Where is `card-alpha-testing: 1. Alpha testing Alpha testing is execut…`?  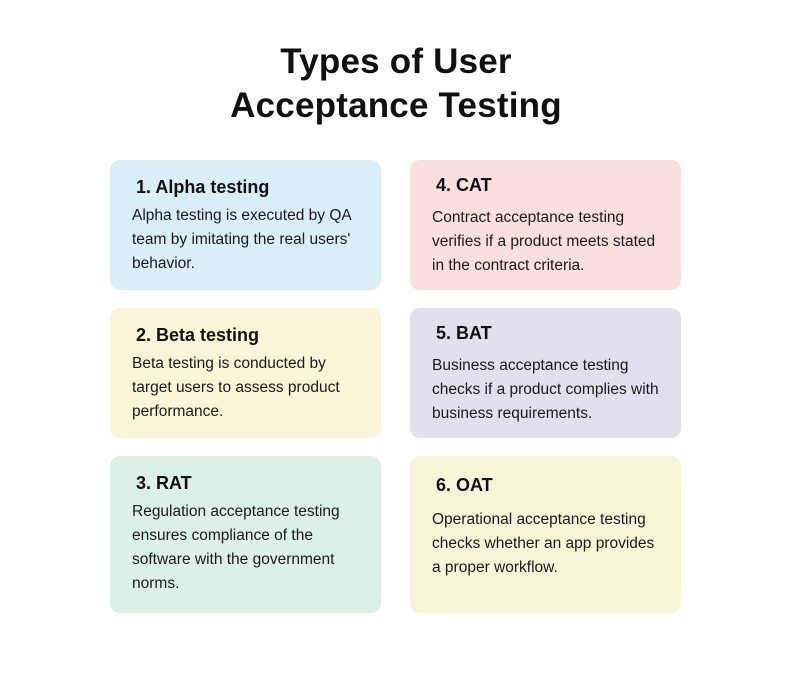 card-alpha-testing: 1. Alpha testing Alpha testing is execut… is located at coordinates (245, 225).